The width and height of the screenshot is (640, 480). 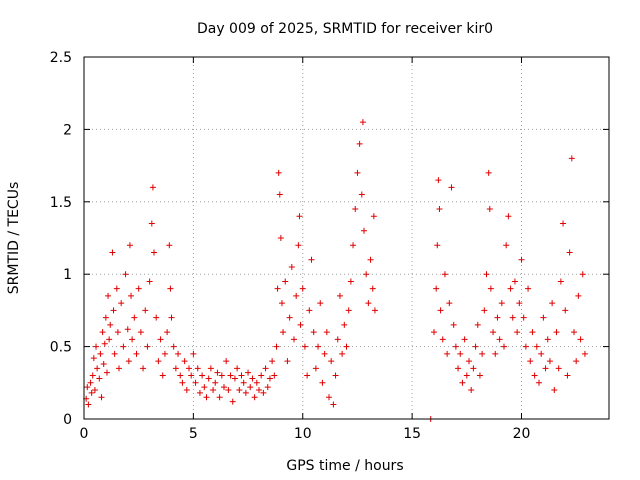 I want to click on y-tick-label: 1, so click(x=67, y=275).